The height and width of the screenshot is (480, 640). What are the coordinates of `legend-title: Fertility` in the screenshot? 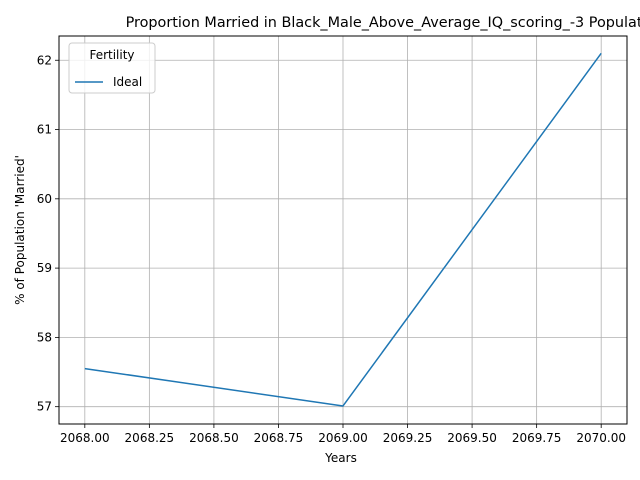 It's located at (111, 55).